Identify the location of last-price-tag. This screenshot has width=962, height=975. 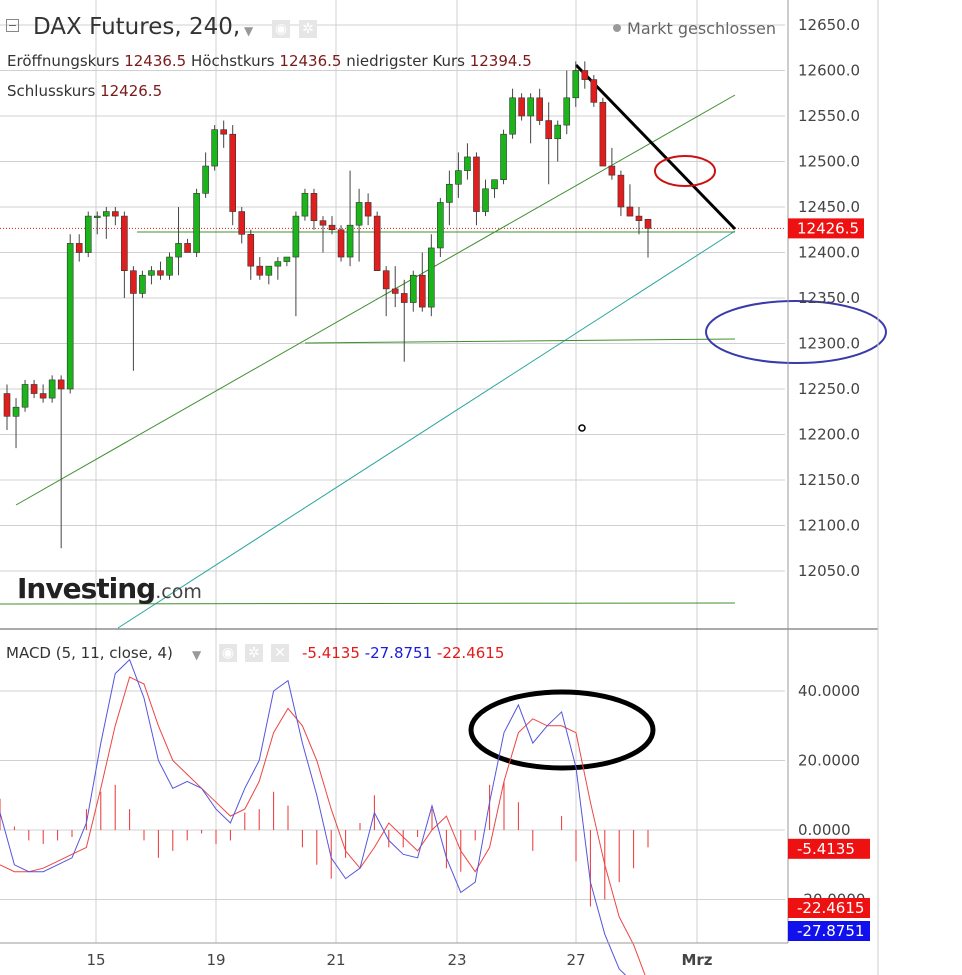
(826, 228).